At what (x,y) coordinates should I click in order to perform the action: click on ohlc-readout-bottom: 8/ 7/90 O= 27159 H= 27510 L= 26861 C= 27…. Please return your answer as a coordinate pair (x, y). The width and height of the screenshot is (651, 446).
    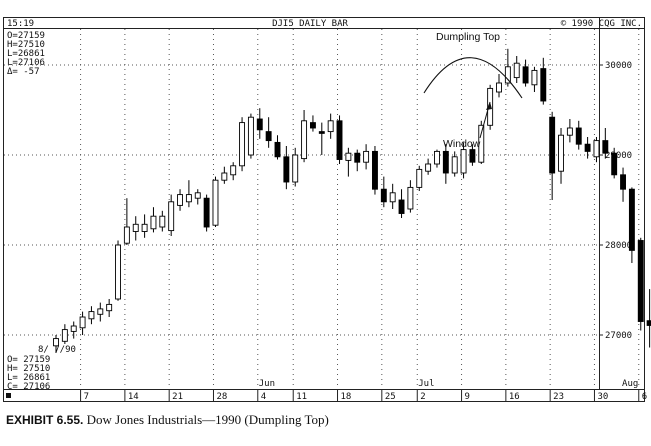
    Looking at the image, I should click on (41, 368).